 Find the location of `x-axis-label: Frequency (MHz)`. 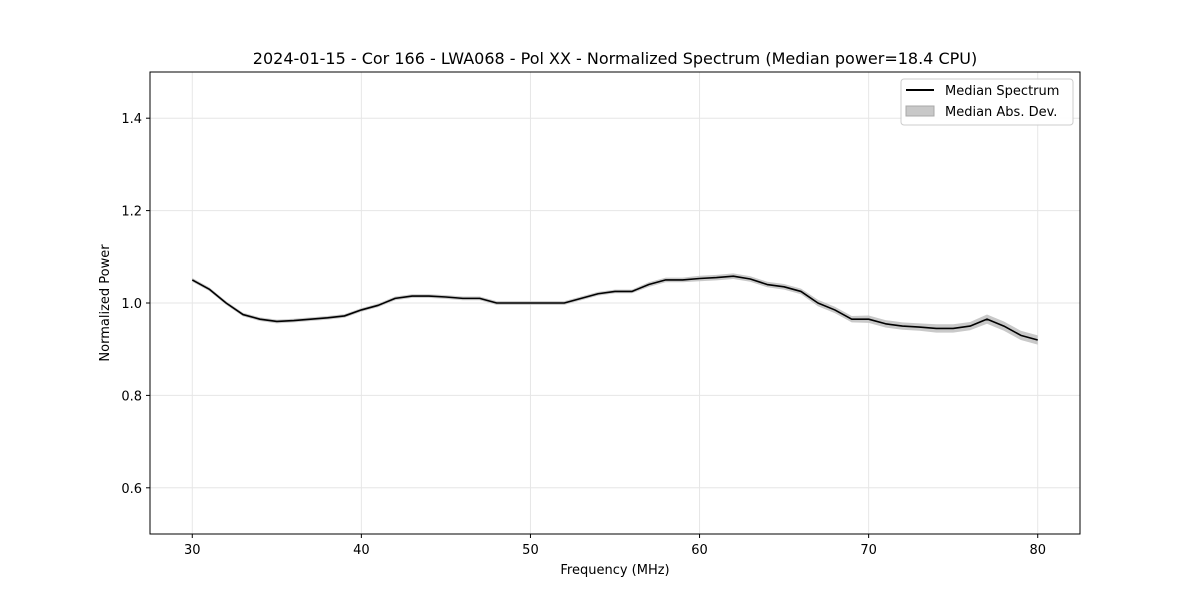

x-axis-label: Frequency (MHz) is located at coordinates (614, 570).